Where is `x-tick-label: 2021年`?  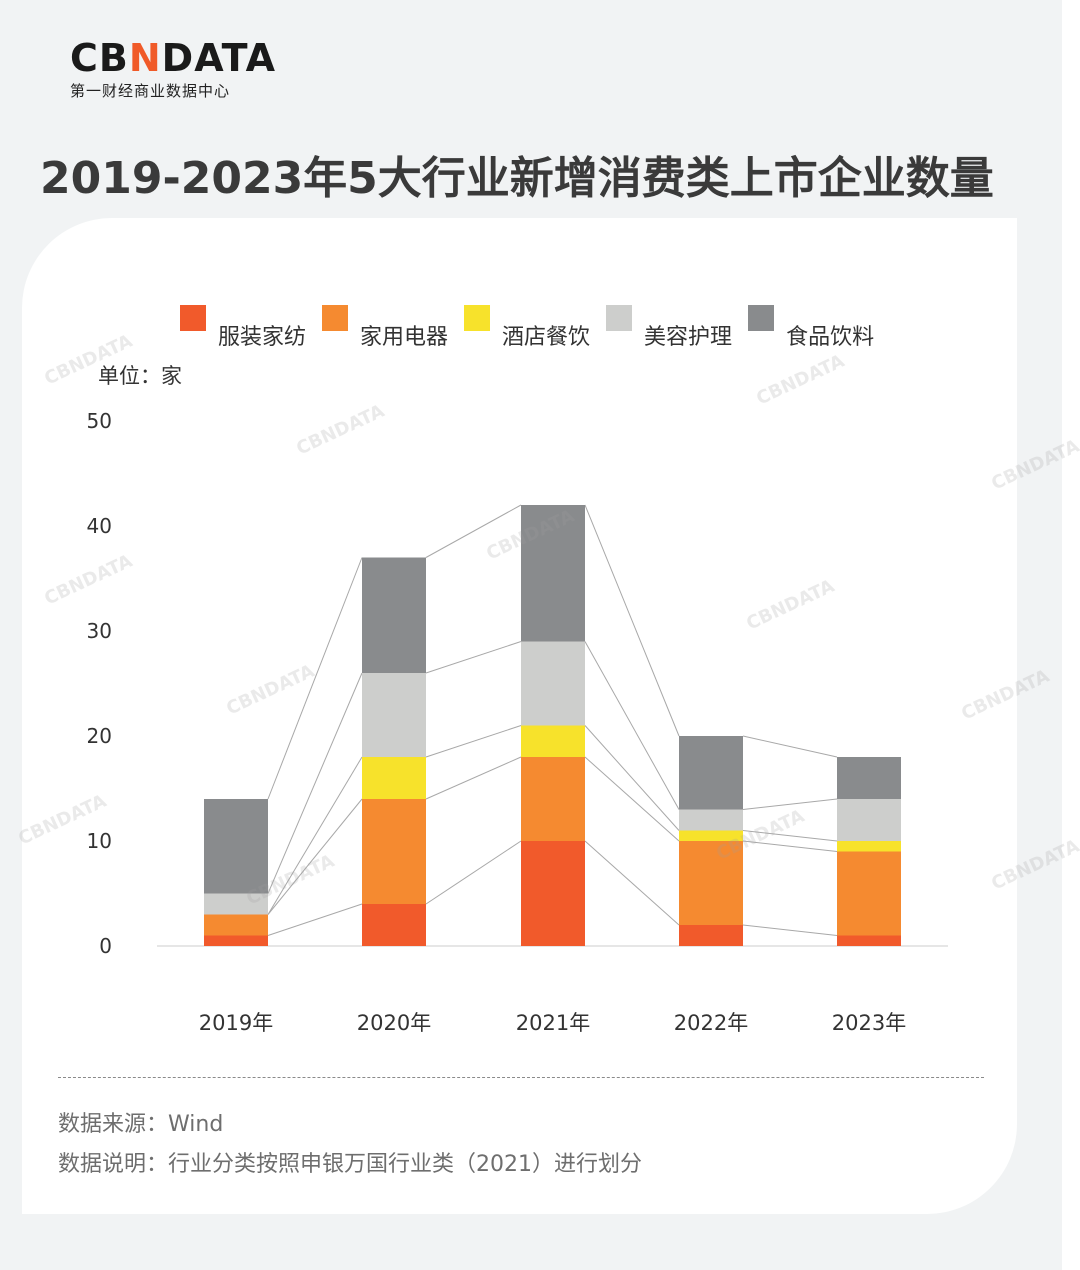
x-tick-label: 2021年 is located at coordinates (553, 1023).